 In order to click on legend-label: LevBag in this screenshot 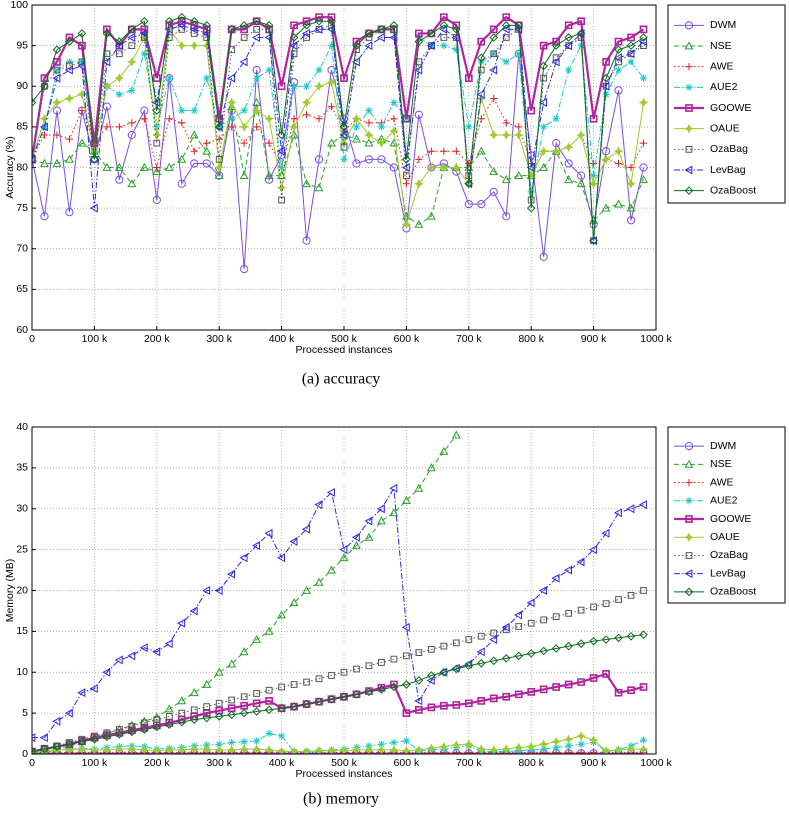, I will do `click(728, 170)`.